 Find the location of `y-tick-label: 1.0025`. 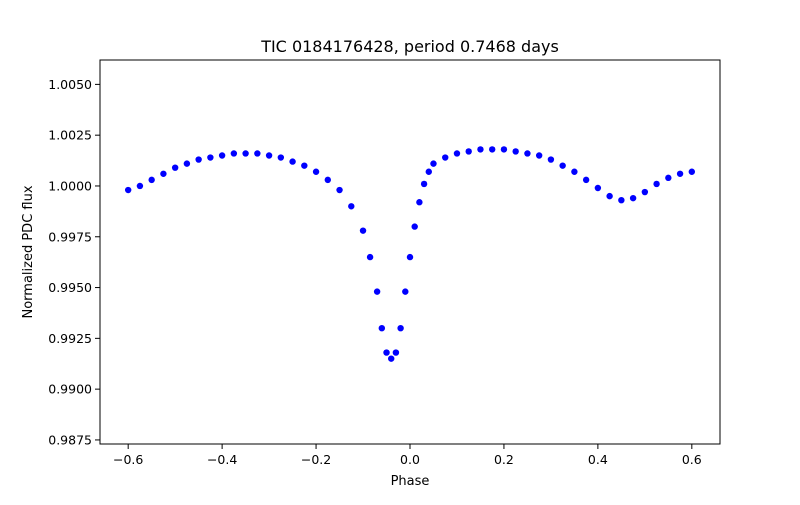

y-tick-label: 1.0025 is located at coordinates (70, 135).